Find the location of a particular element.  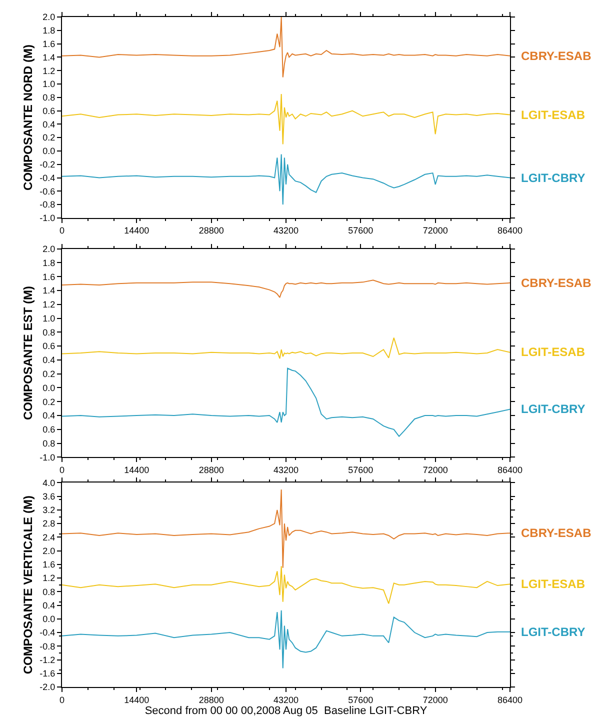

y-tick-label: 2.4 is located at coordinates (49, 537).